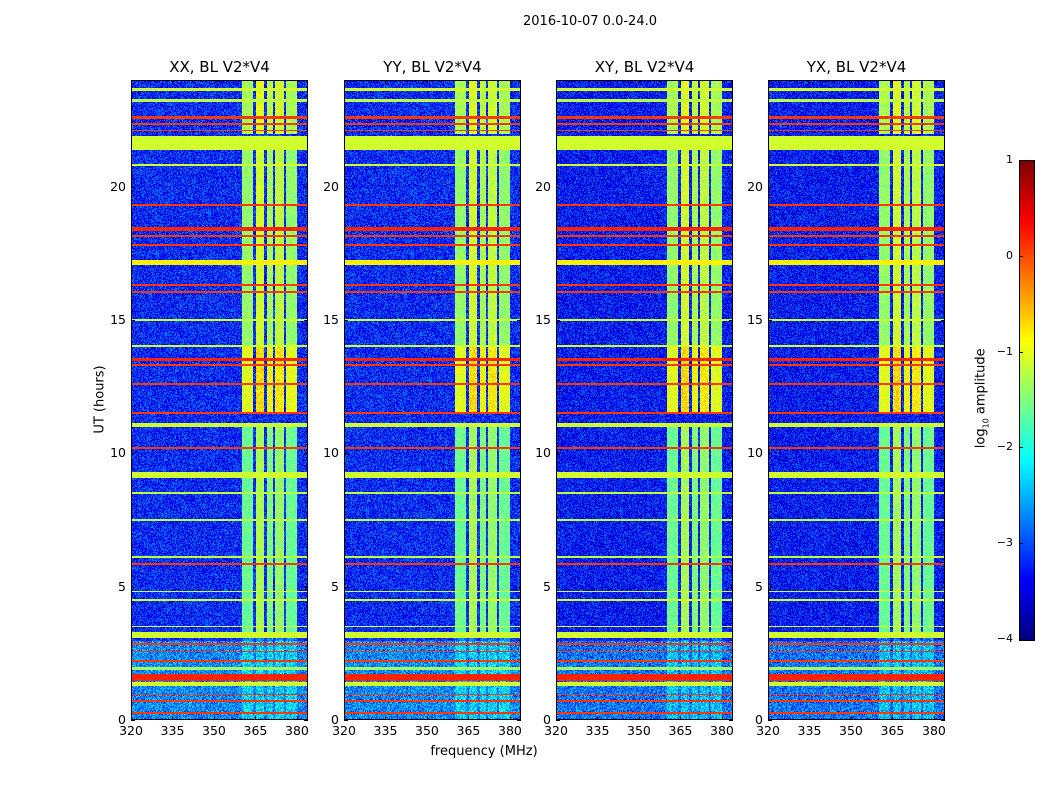  What do you see at coordinates (1009, 159) in the screenshot?
I see `colorbar-tick-label: 1` at bounding box center [1009, 159].